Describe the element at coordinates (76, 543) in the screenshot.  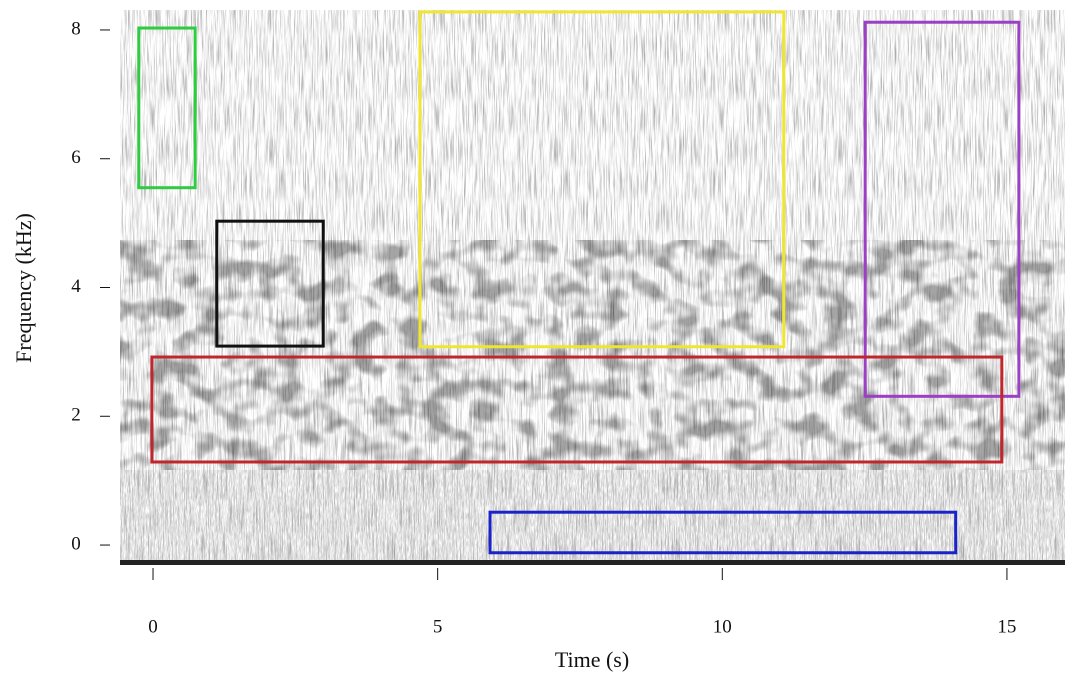
I see `y-tick-label: 0` at that location.